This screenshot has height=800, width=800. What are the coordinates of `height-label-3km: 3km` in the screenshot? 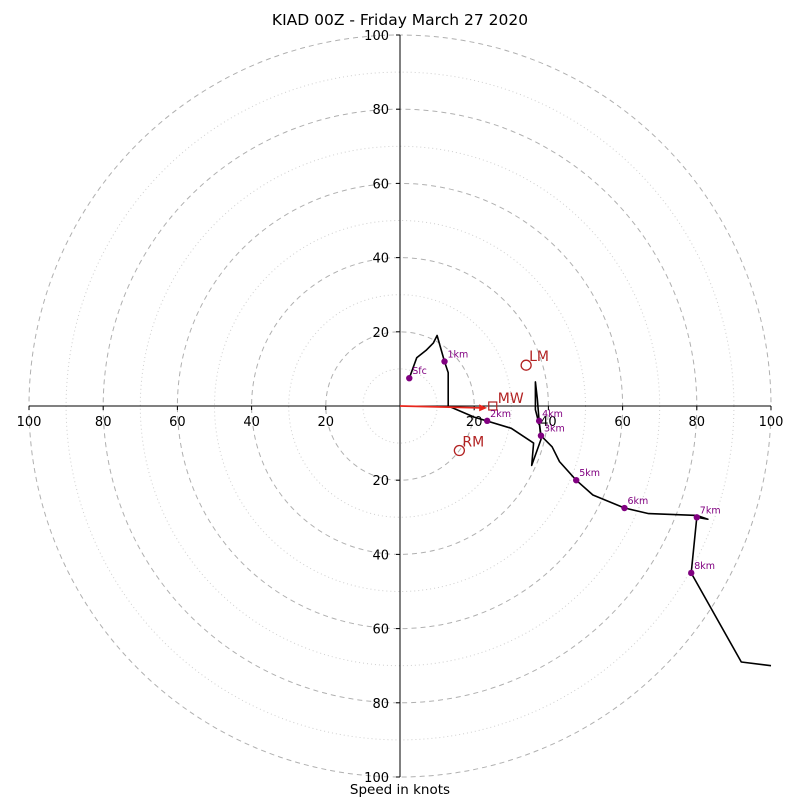 It's located at (554, 429).